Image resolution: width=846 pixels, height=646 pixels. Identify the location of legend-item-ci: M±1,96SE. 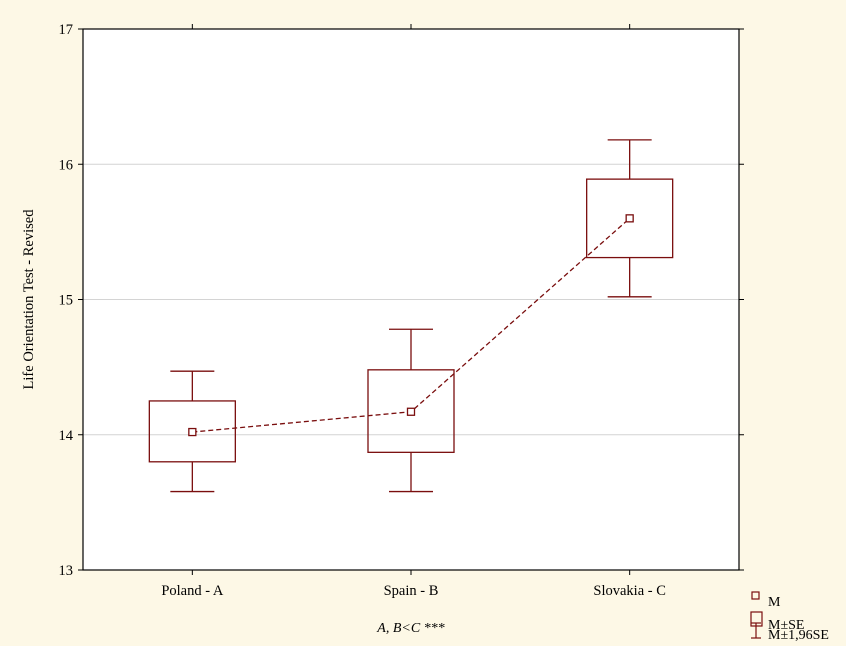
(798, 634).